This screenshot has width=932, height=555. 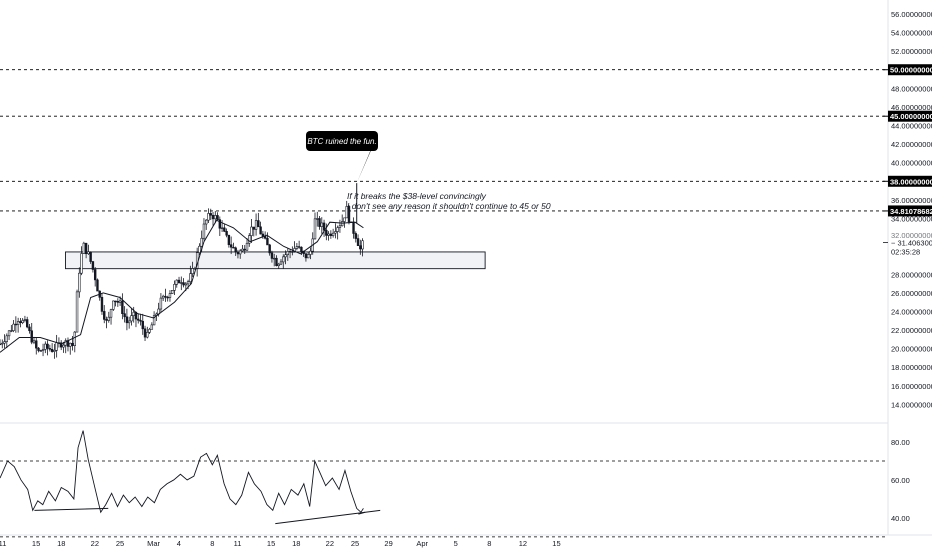 I want to click on date-tick-label: 5, so click(x=456, y=543).